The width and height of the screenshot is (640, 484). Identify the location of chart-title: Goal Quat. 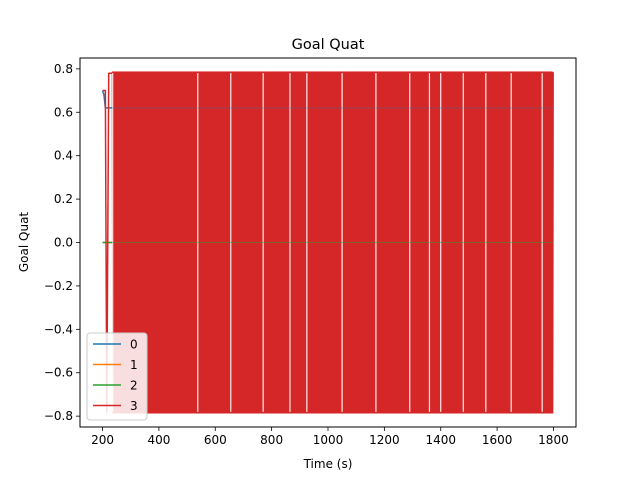
(328, 45).